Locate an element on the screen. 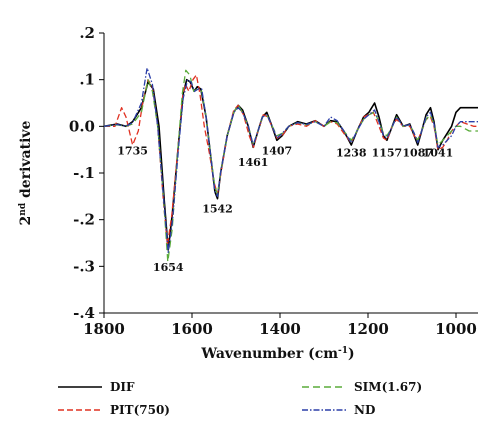 The width and height of the screenshot is (500, 440). x-axis-title-main: Wavenumber (cm is located at coordinates (269, 354).